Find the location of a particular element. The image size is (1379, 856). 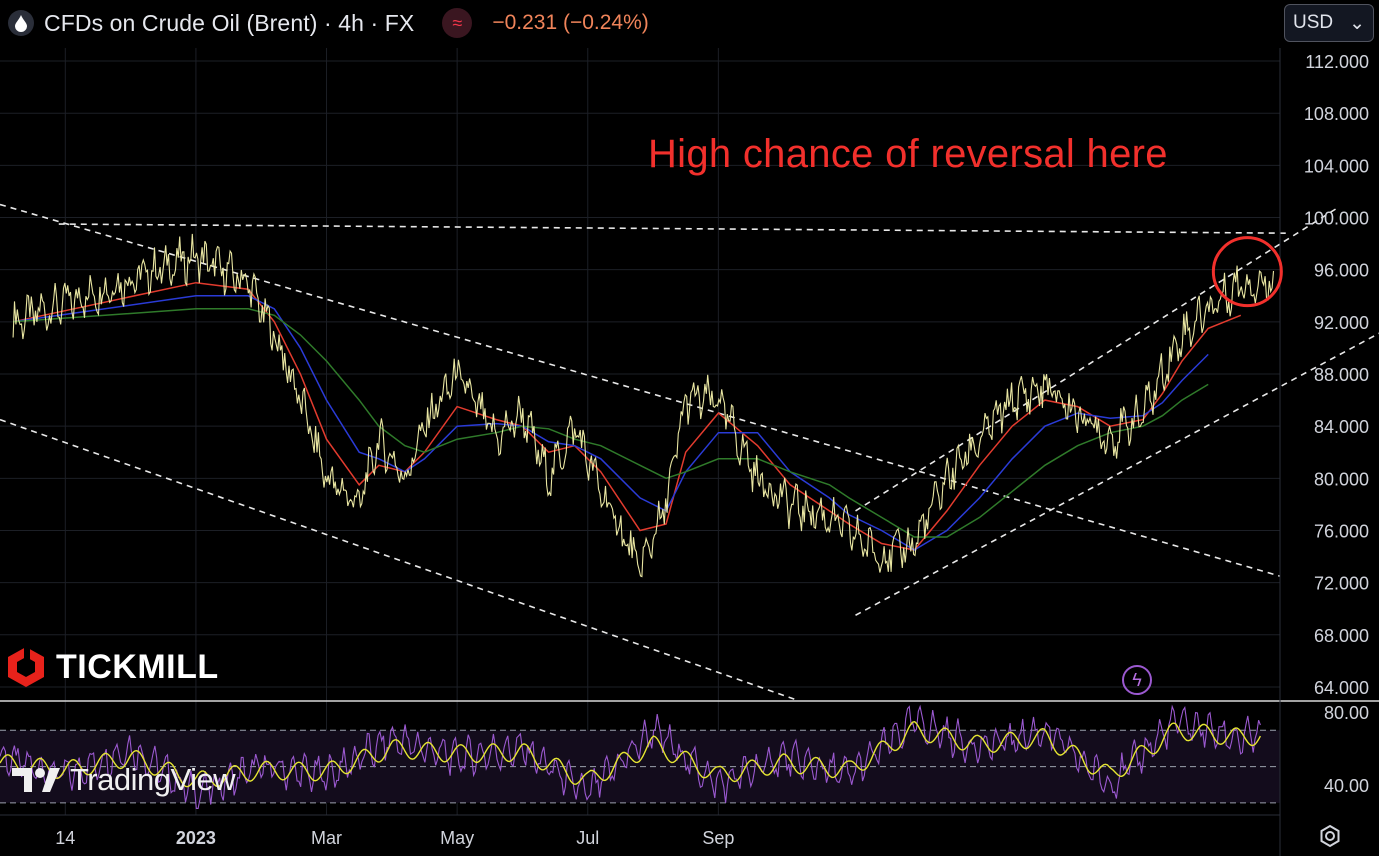

chevron-down-icon: ⌄ is located at coordinates (1357, 23).